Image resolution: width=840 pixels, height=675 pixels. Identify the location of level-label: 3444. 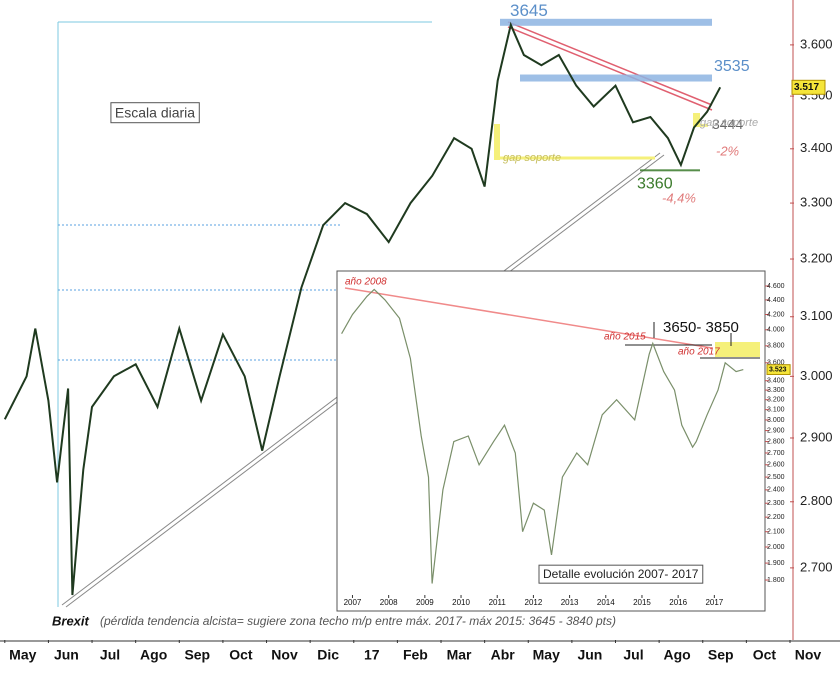
(727, 124).